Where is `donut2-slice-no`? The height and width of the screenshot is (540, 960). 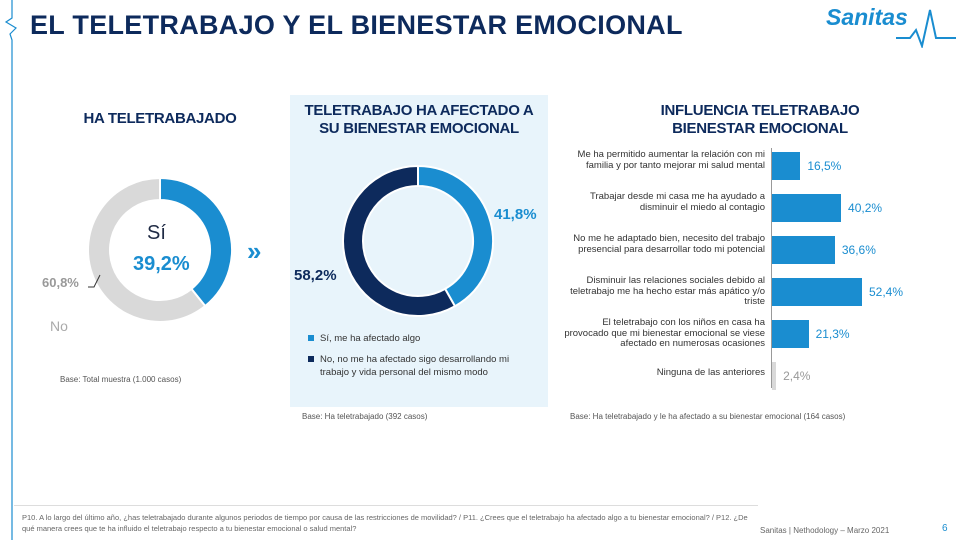 donut2-slice-no is located at coordinates (399, 241).